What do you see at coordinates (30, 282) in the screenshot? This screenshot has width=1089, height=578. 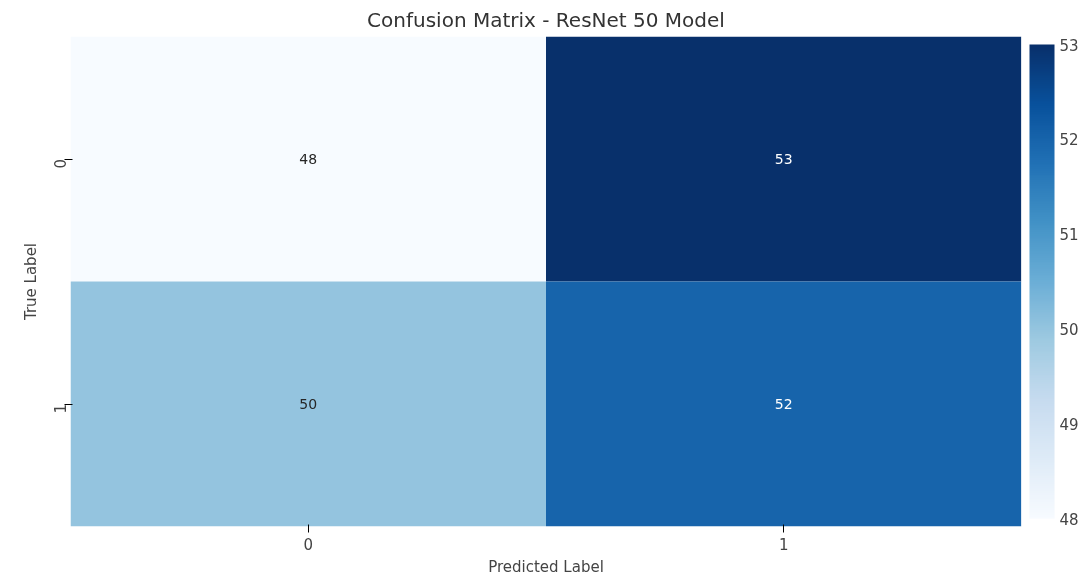 I see `y-axis-title: True Label` at bounding box center [30, 282].